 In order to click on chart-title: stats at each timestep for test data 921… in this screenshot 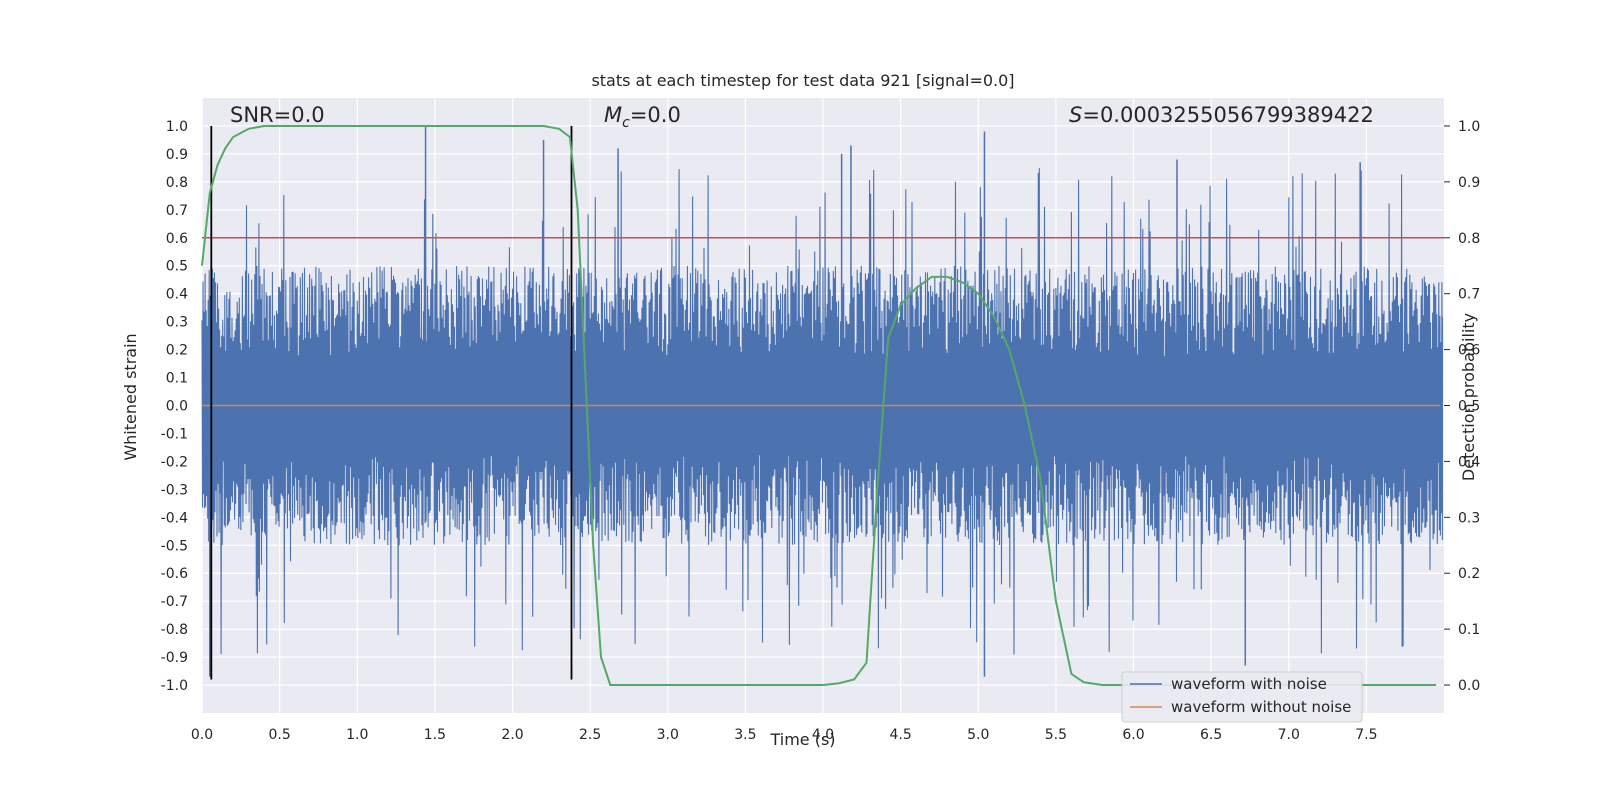, I will do `click(802, 80)`.